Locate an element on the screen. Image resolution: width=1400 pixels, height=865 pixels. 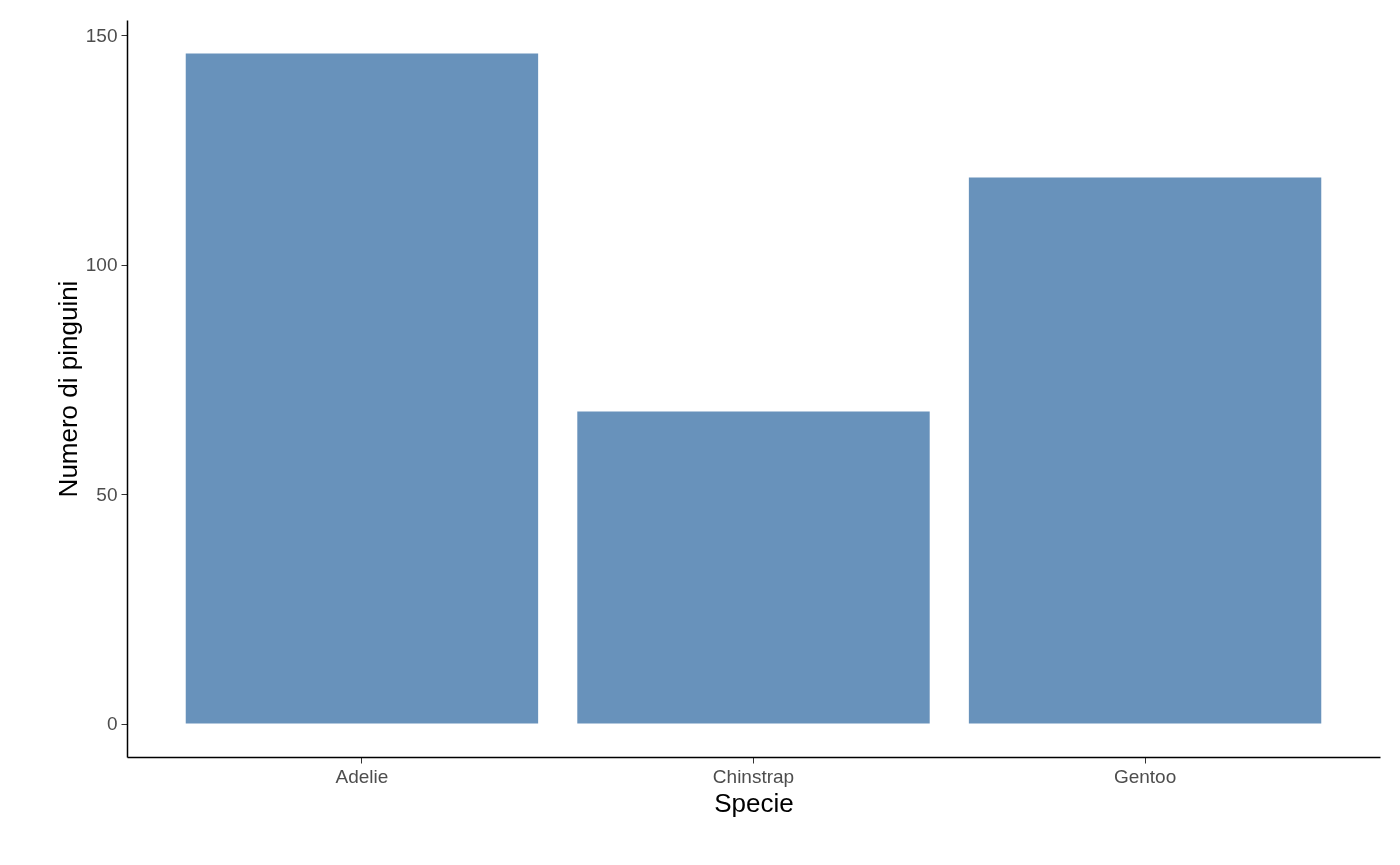
x-tick-label: Gentoo is located at coordinates (1145, 776).